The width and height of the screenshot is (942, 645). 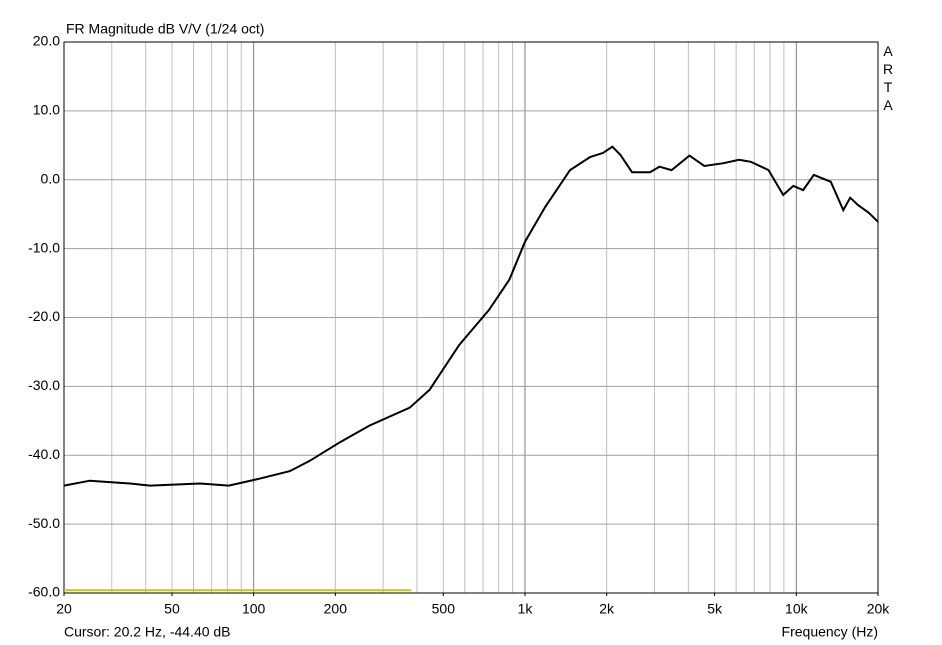 I want to click on x-tick-label: 200, so click(x=336, y=609).